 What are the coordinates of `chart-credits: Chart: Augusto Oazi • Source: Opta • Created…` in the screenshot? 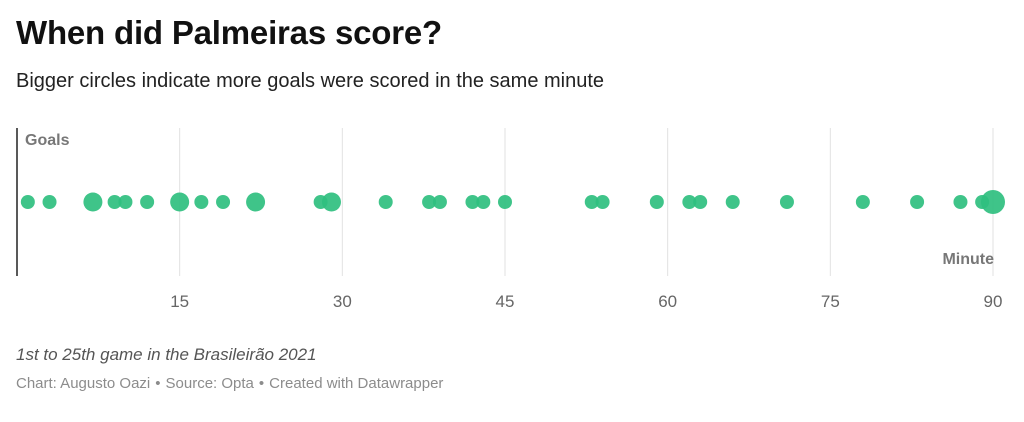 It's located at (229, 383).